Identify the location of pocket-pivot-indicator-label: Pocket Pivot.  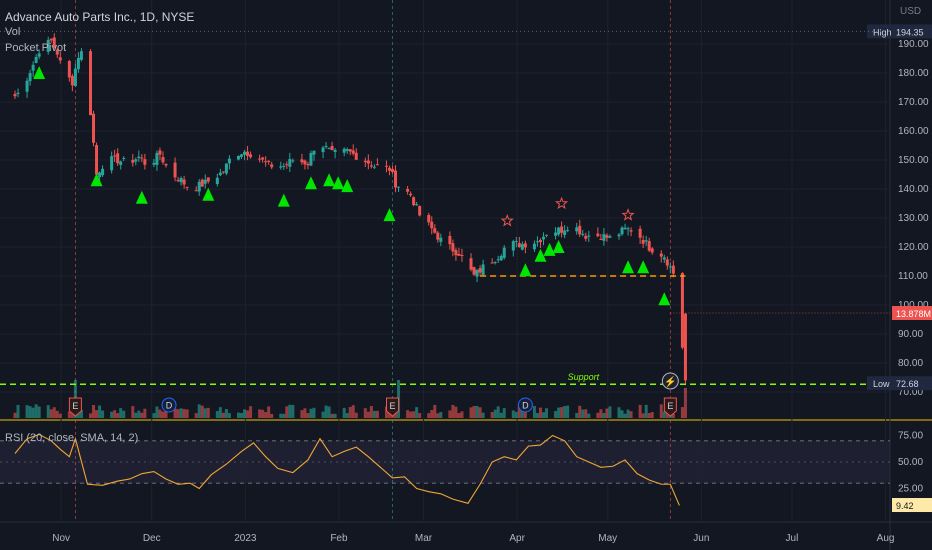
(36, 48).